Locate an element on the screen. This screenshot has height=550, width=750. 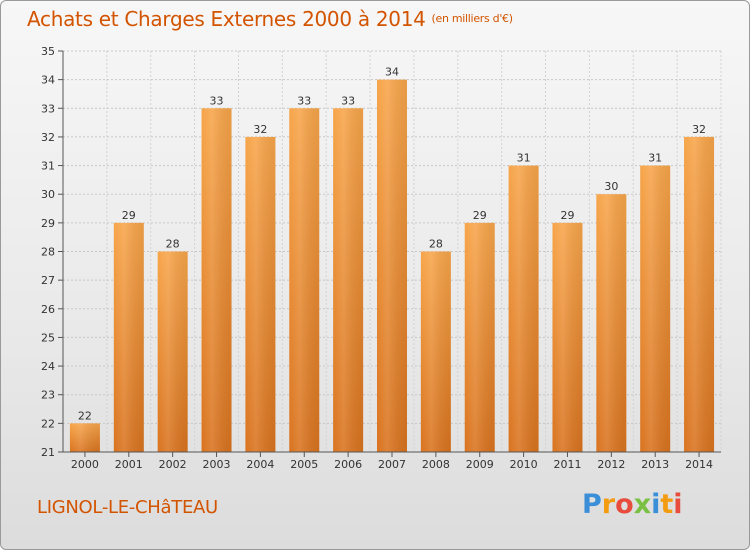
bar-value-label-2000: 22 is located at coordinates (85, 415).